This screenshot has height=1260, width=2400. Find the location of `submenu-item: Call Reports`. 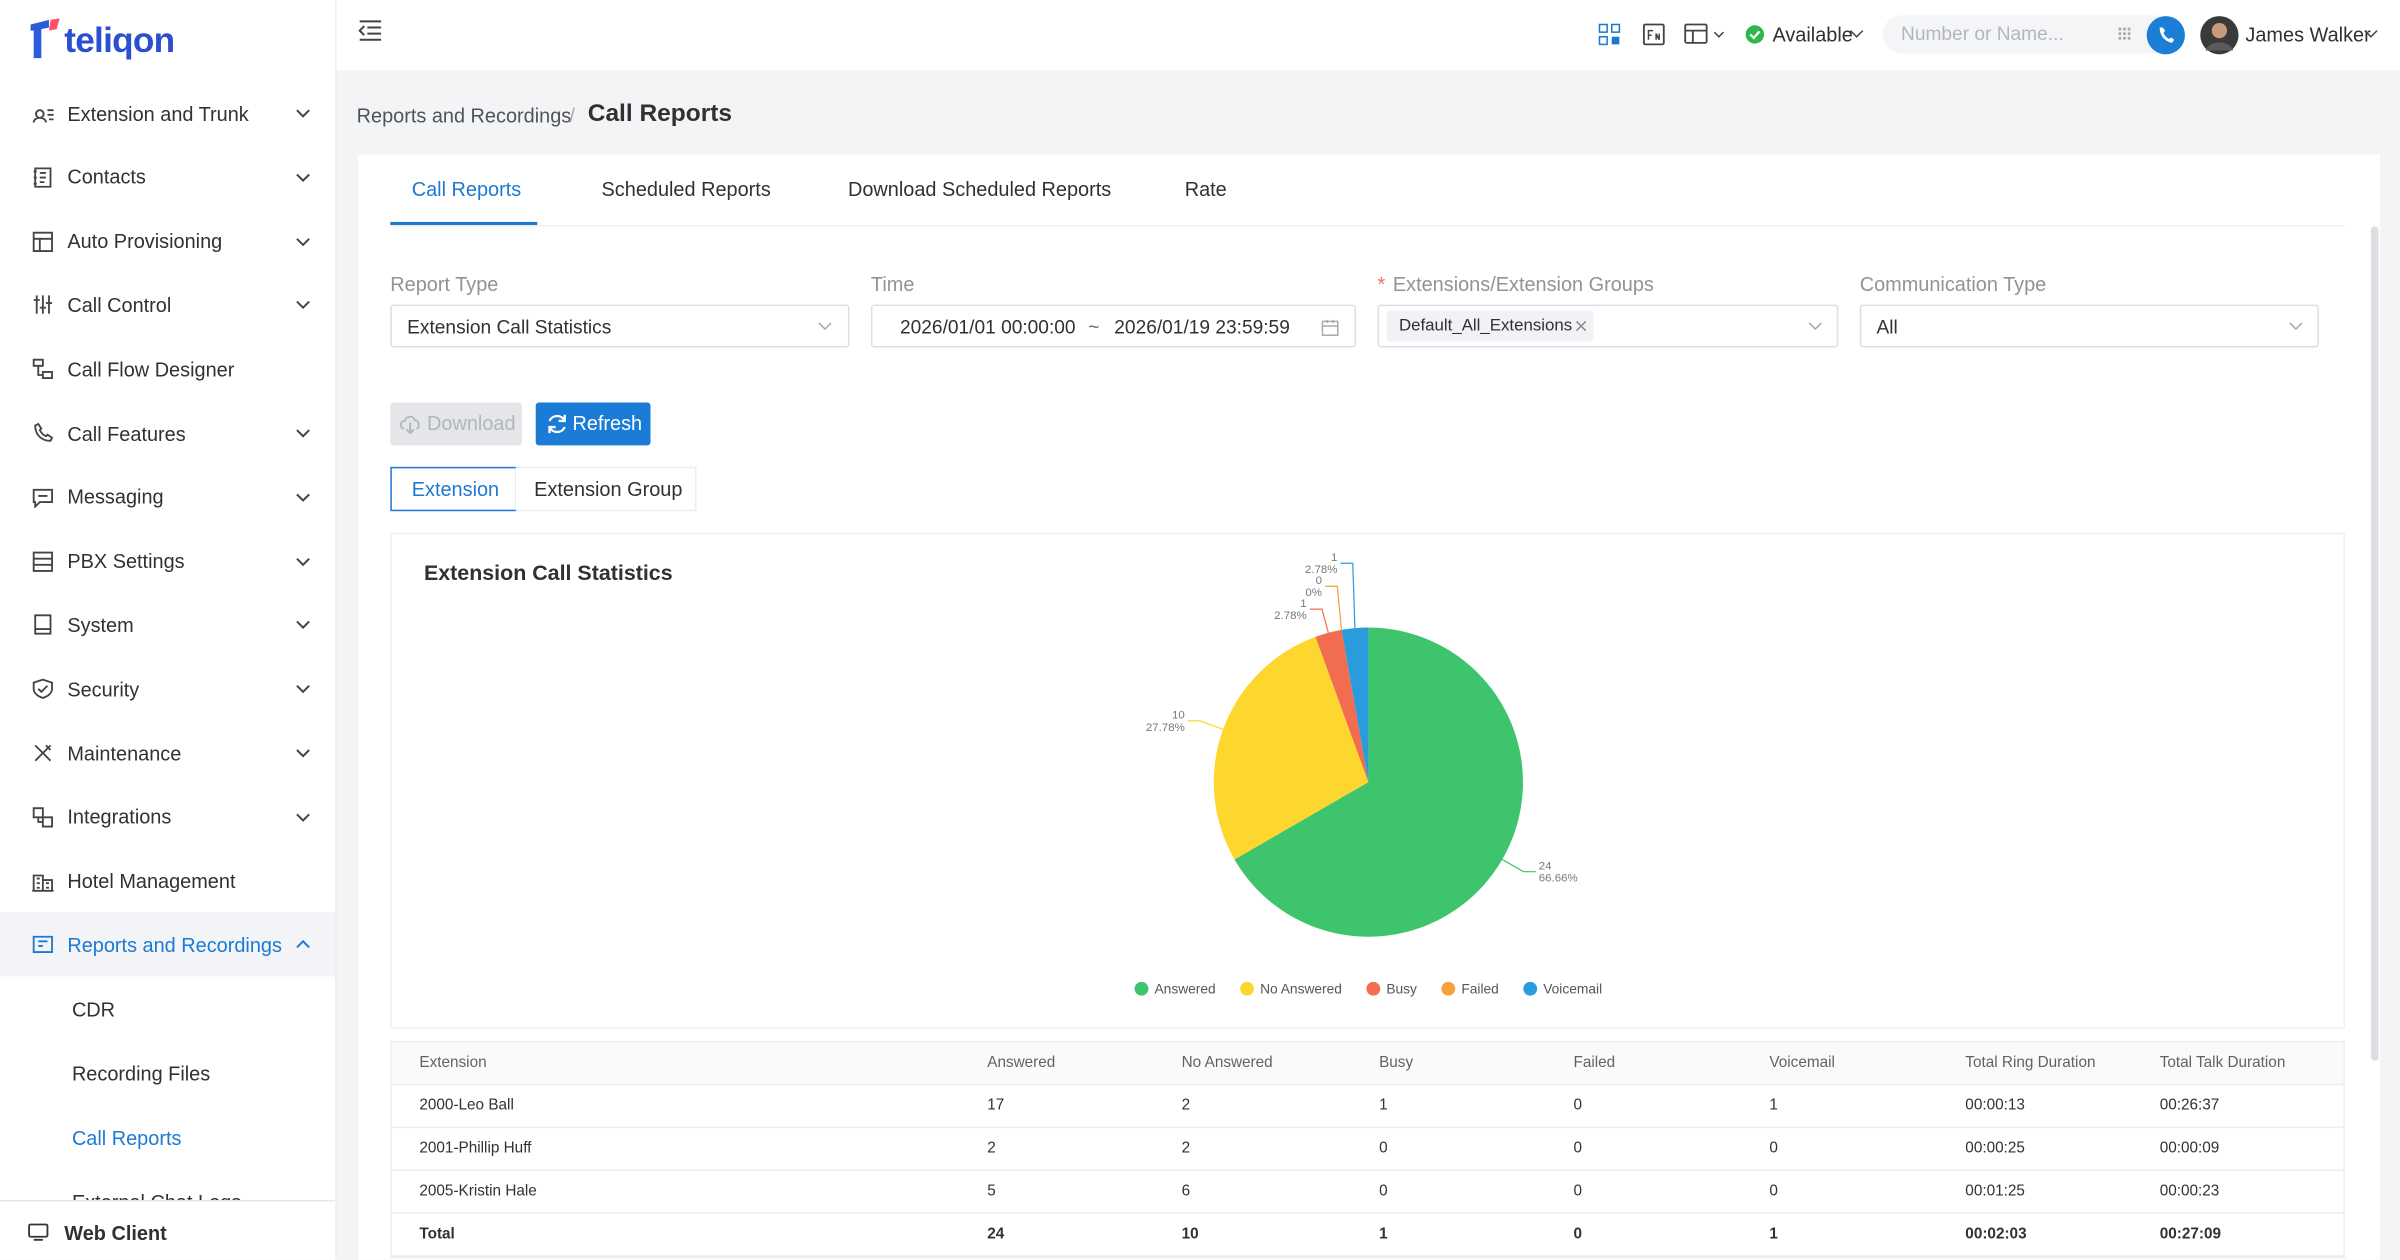

submenu-item: Call Reports is located at coordinates (167, 1137).